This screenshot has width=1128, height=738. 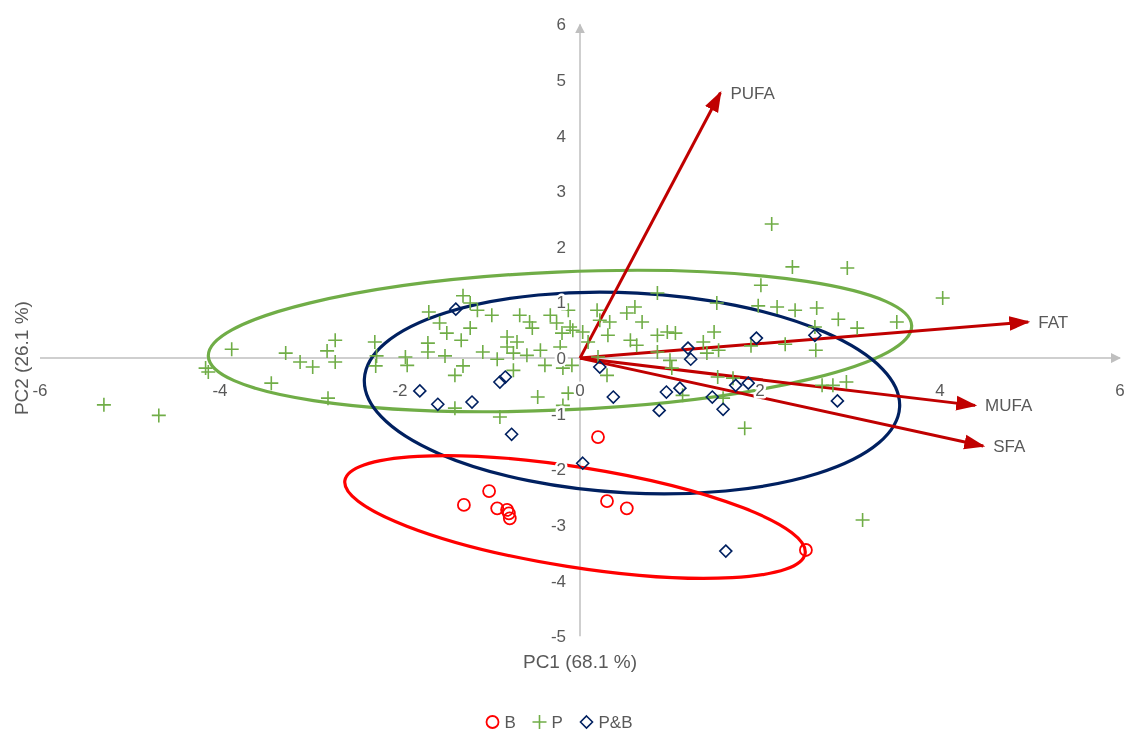 I want to click on x-tick-label: -4, so click(x=220, y=391).